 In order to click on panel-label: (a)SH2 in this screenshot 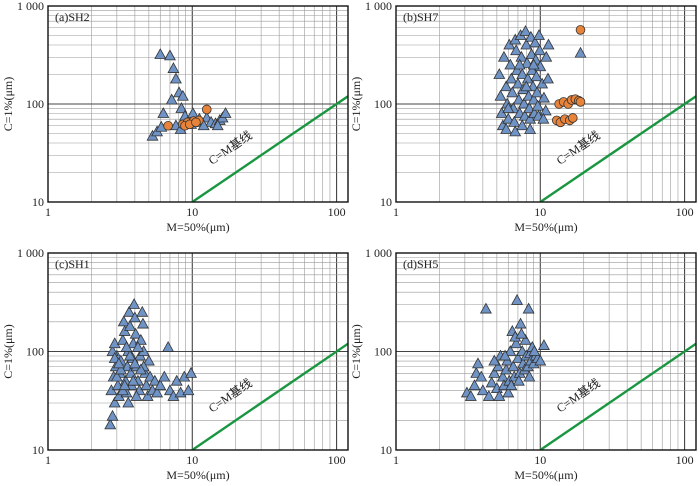, I will do `click(72, 17)`.